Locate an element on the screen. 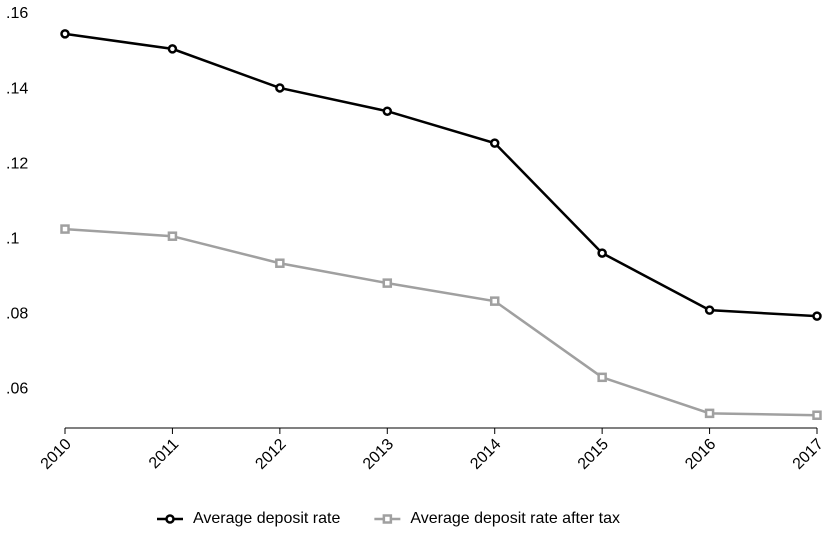  x-tick-label: 2014 is located at coordinates (485, 454).